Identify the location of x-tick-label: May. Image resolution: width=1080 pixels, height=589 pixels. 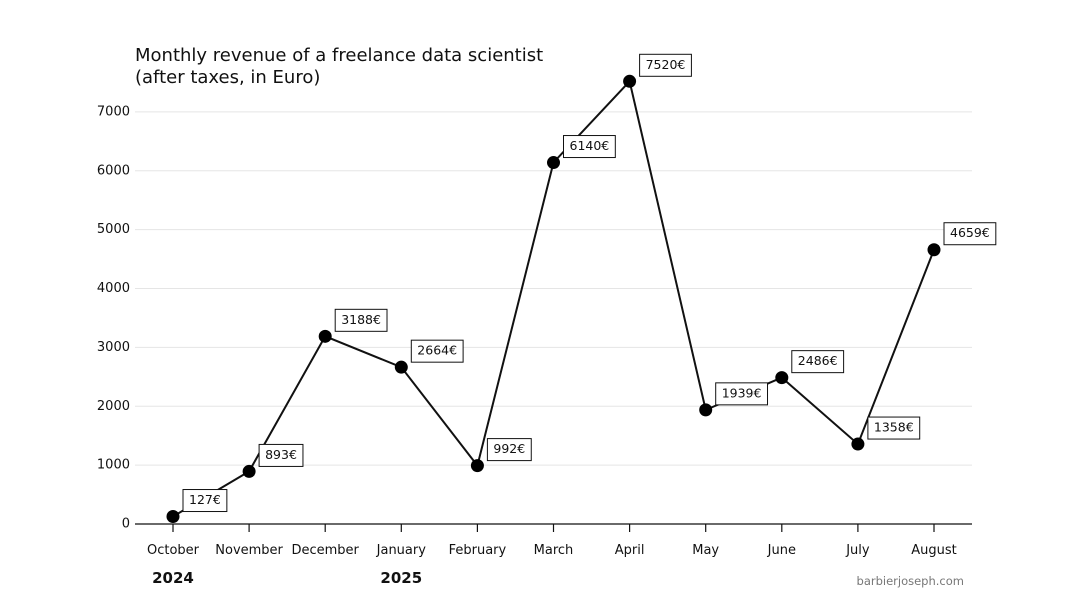
(705, 550).